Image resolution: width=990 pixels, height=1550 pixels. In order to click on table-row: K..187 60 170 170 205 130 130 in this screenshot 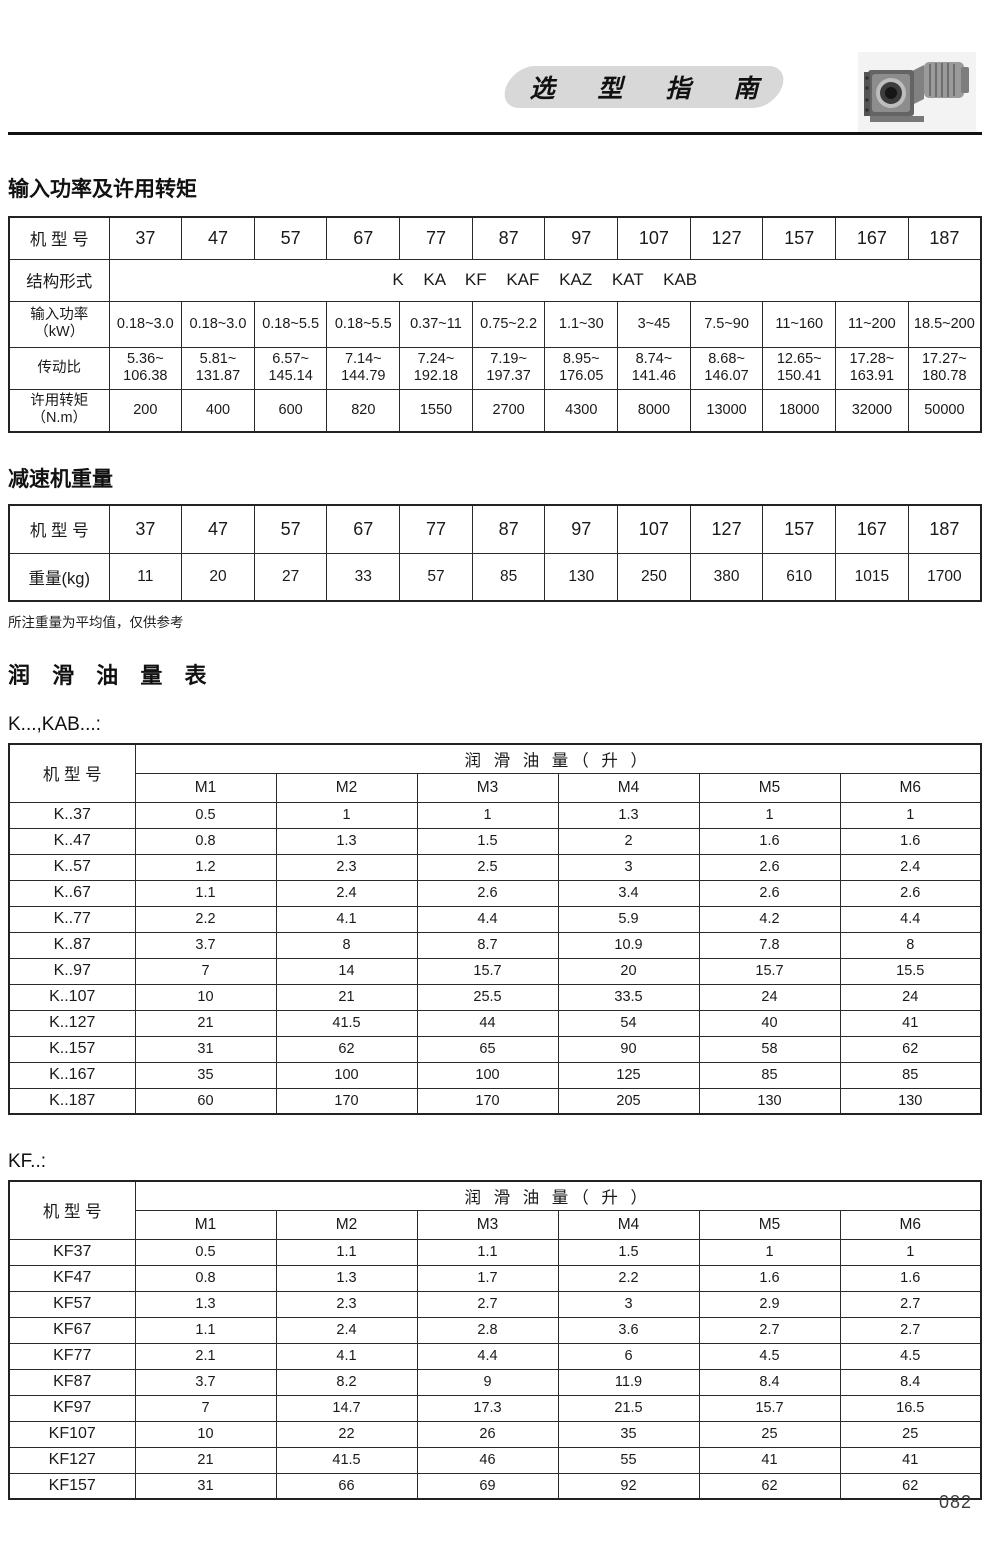, I will do `click(495, 1101)`.